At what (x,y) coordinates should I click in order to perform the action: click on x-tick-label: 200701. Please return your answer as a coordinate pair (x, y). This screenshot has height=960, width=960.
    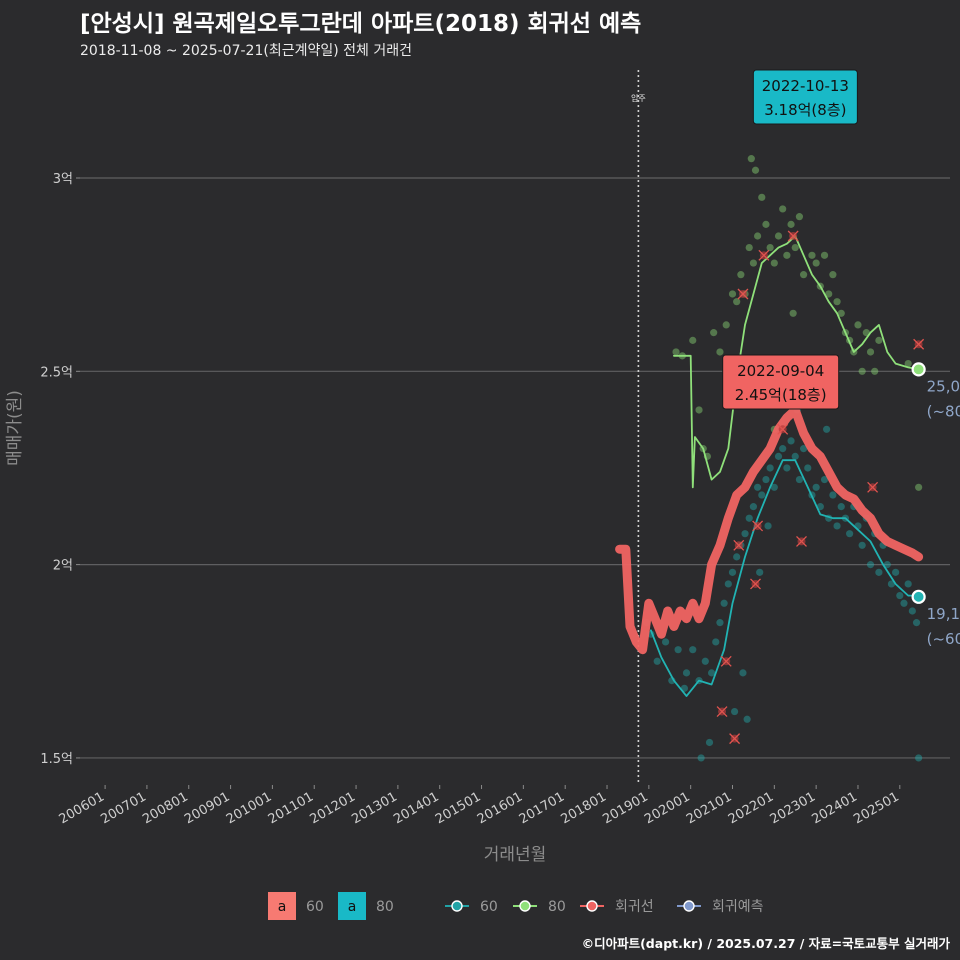
    Looking at the image, I should click on (123, 808).